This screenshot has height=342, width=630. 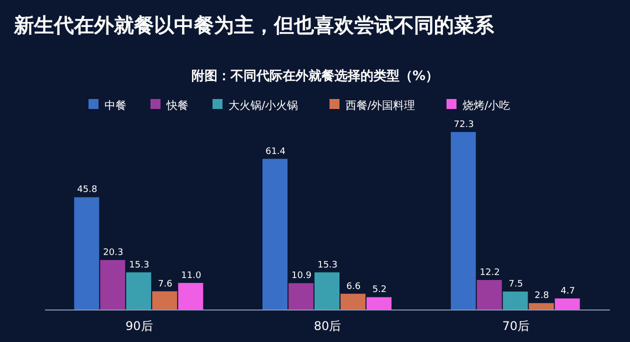 What do you see at coordinates (490, 273) in the screenshot?
I see `data-label: 12.2` at bounding box center [490, 273].